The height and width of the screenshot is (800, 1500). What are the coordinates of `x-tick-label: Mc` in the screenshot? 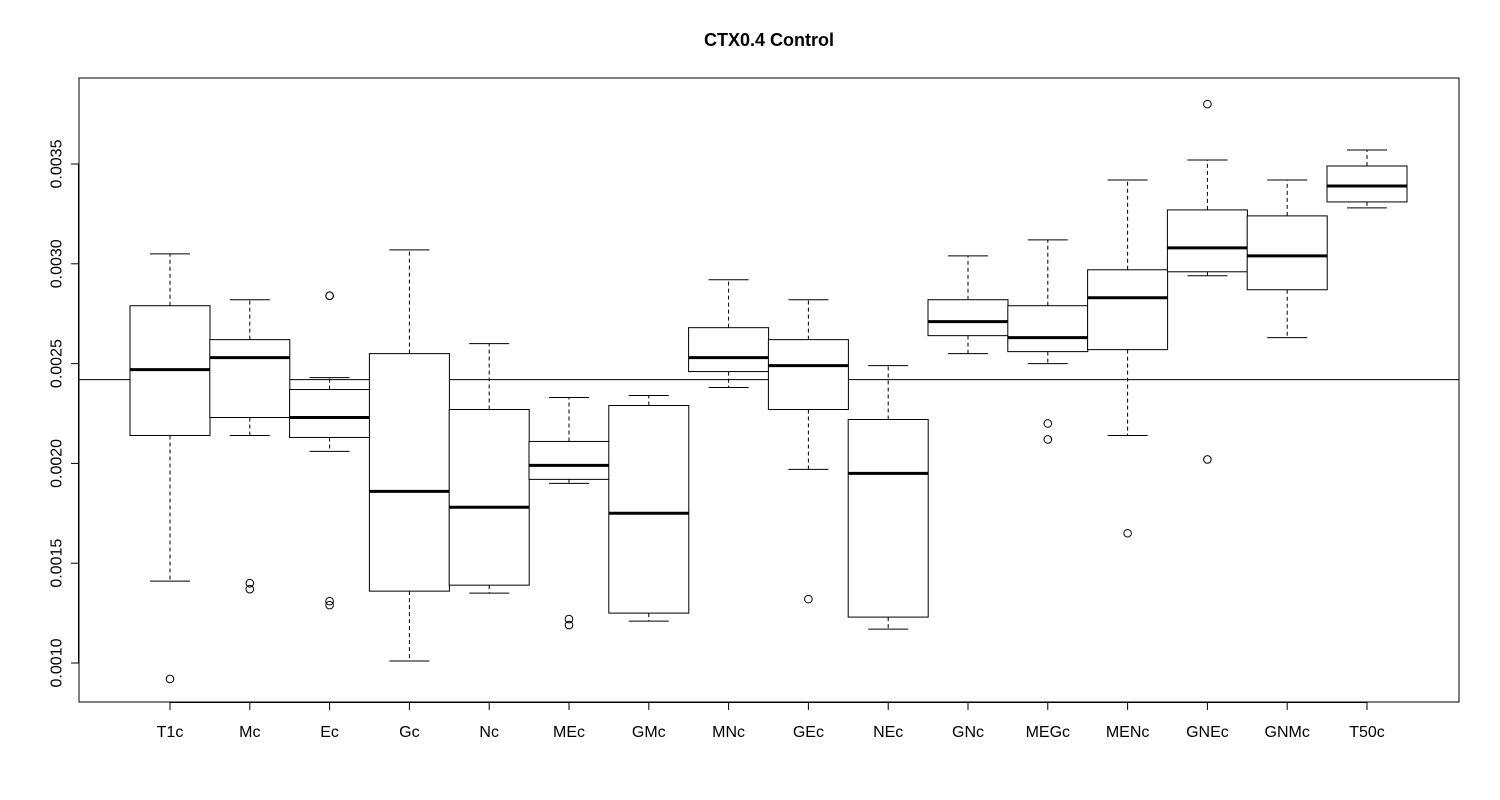 It's located at (249, 732).